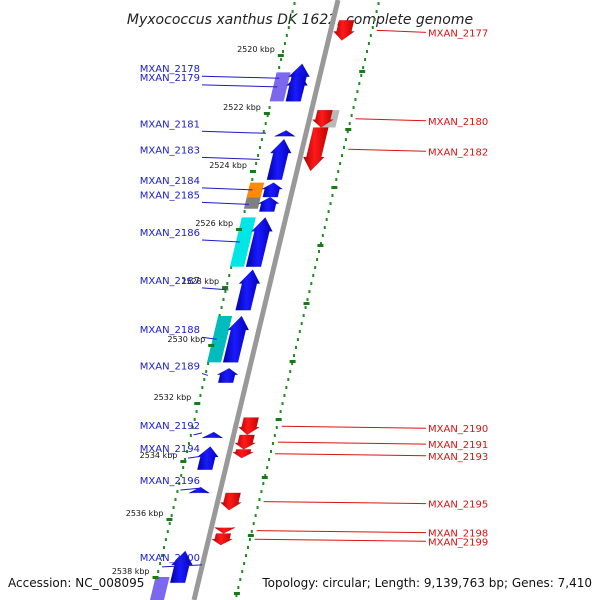  Describe the element at coordinates (458, 542) in the screenshot. I see `reverse-gene-label: MXAN_2199` at that location.